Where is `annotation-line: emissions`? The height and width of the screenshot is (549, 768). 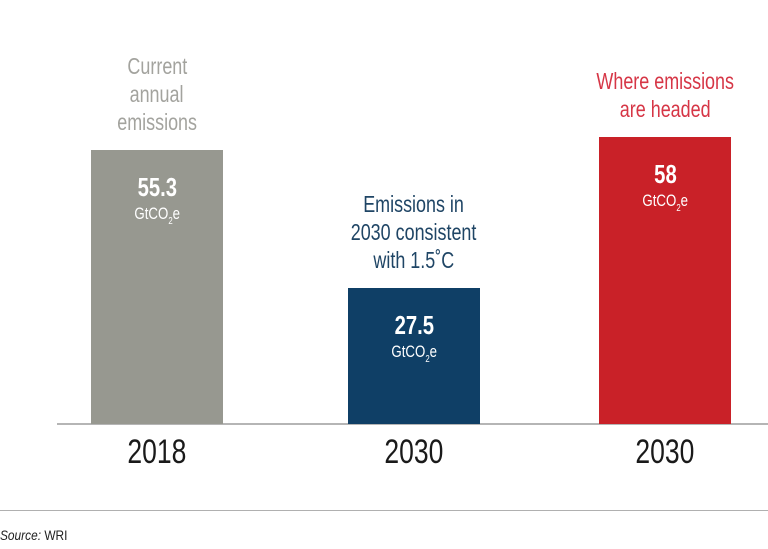
annotation-line: emissions is located at coordinates (157, 122).